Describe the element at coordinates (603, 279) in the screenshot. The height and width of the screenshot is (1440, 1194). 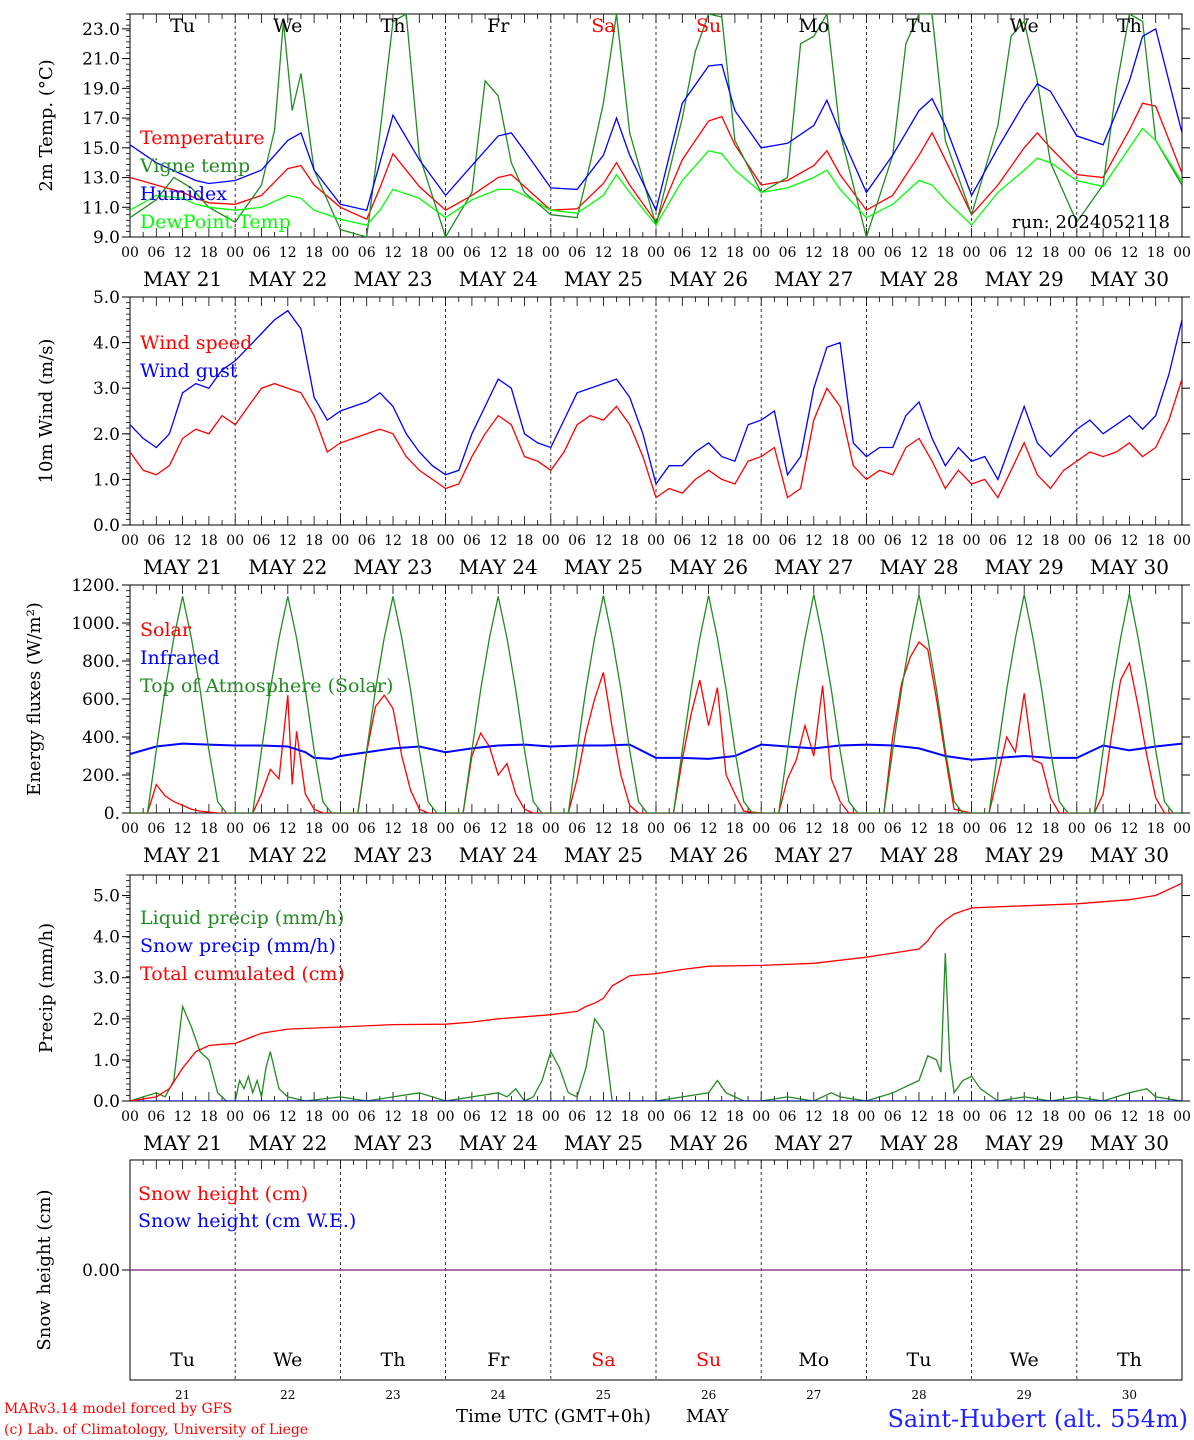
I see `date-label: MAY 25` at that location.